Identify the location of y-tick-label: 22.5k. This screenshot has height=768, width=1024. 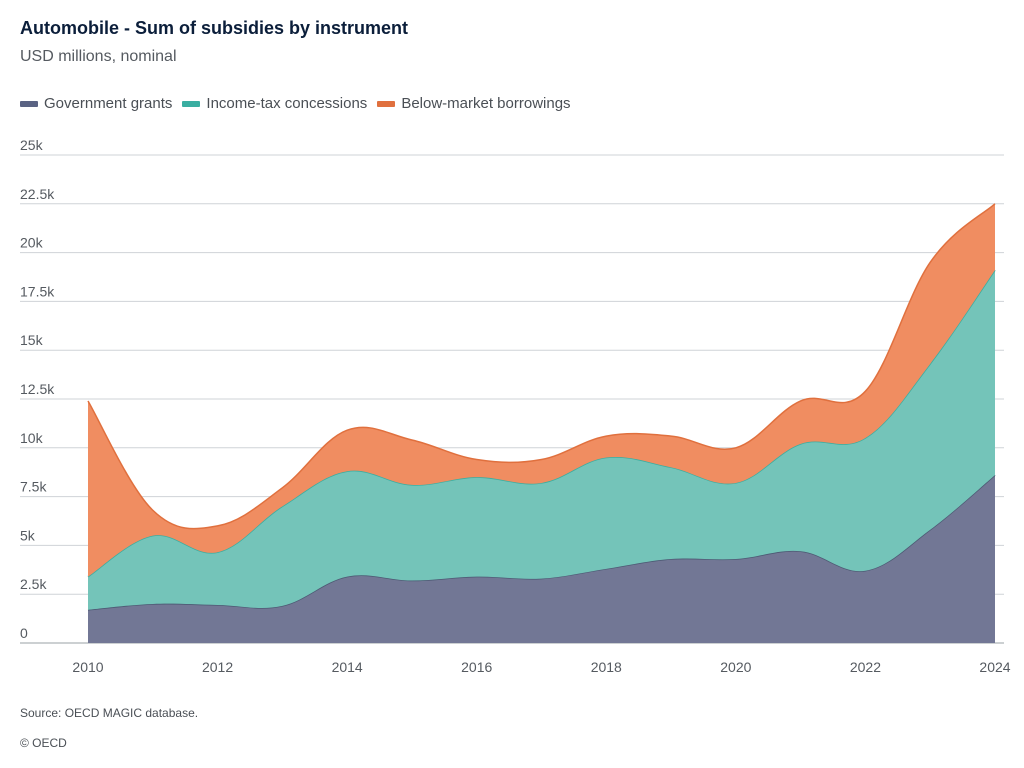
(37, 194).